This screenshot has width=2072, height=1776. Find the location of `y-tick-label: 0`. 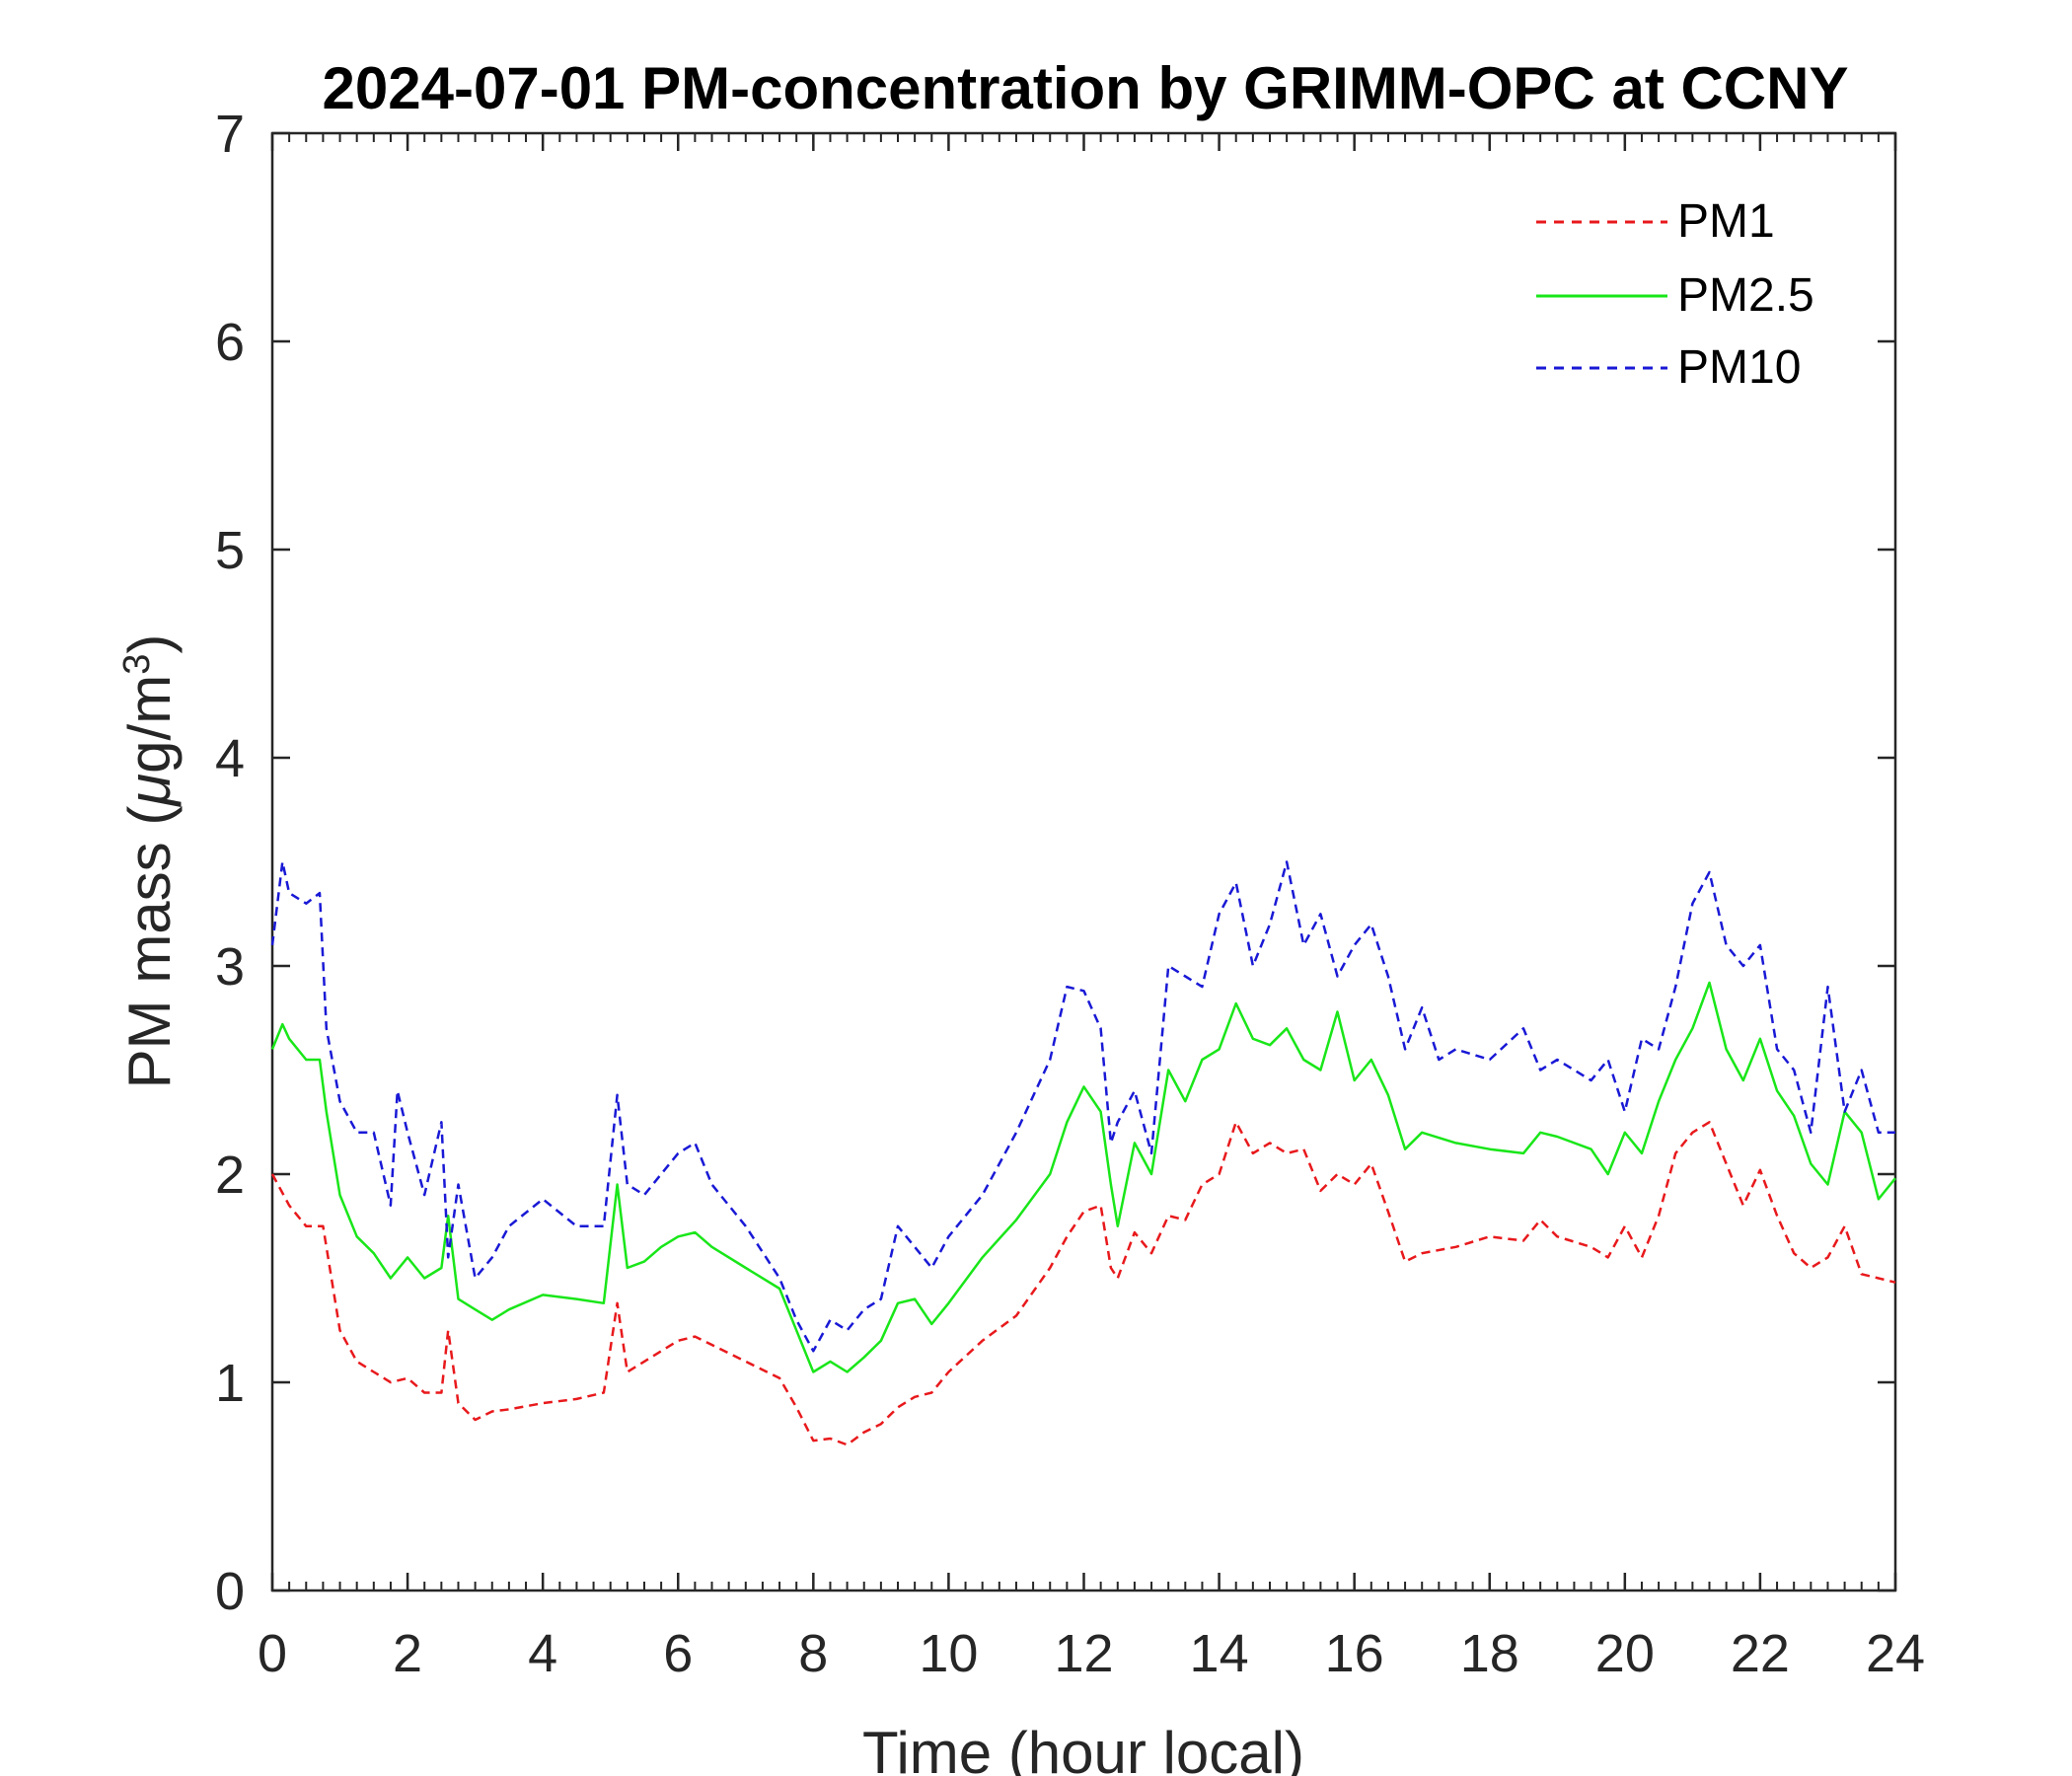

y-tick-label: 0 is located at coordinates (230, 1592).